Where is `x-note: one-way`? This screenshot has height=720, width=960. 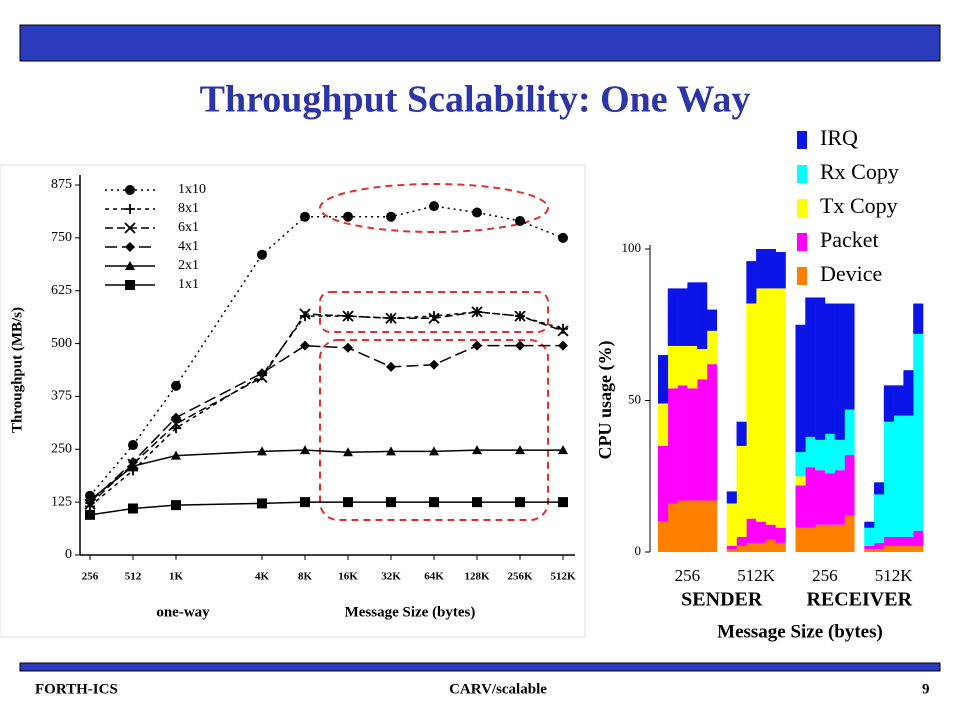
x-note: one-way is located at coordinates (183, 612).